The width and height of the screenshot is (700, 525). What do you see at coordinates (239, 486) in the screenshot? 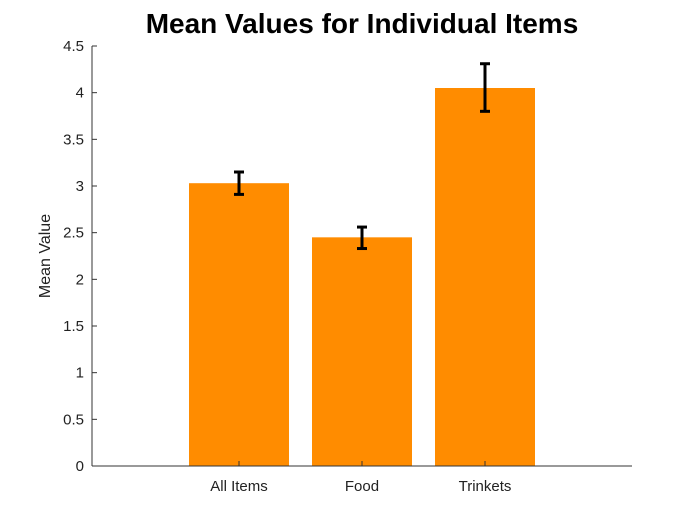
I see `x-tick-label: All Items` at bounding box center [239, 486].